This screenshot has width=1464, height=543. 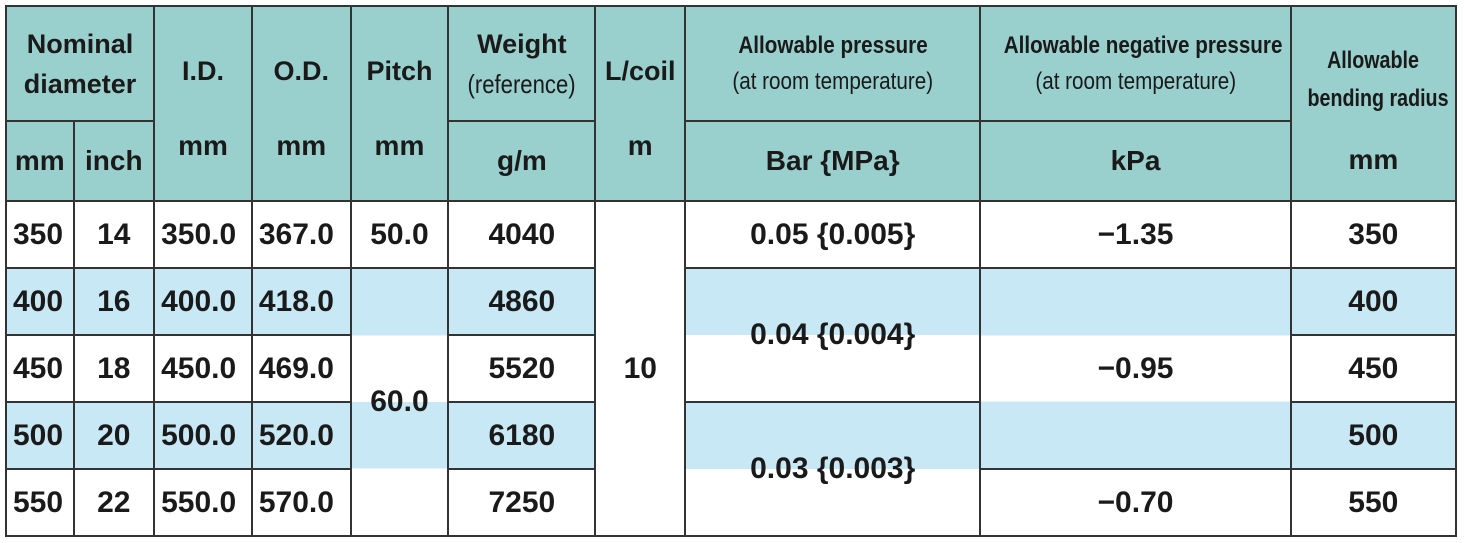 What do you see at coordinates (203, 301) in the screenshot?
I see `cell-id: 400.0` at bounding box center [203, 301].